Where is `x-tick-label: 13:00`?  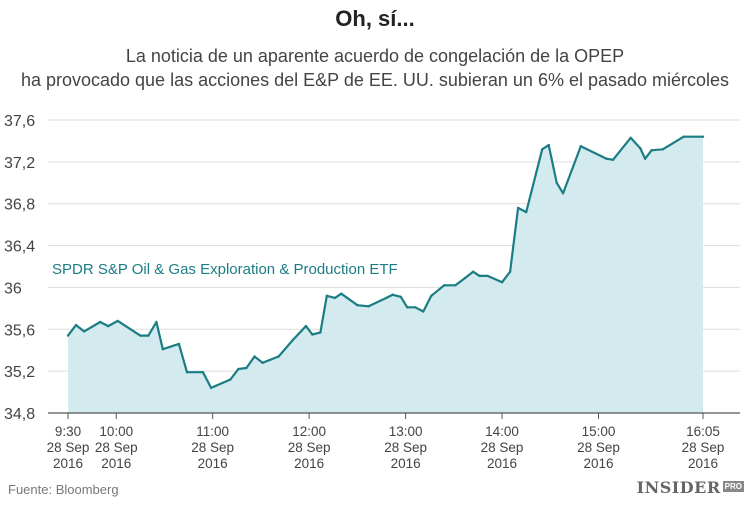 x-tick-label: 13:00 is located at coordinates (406, 431).